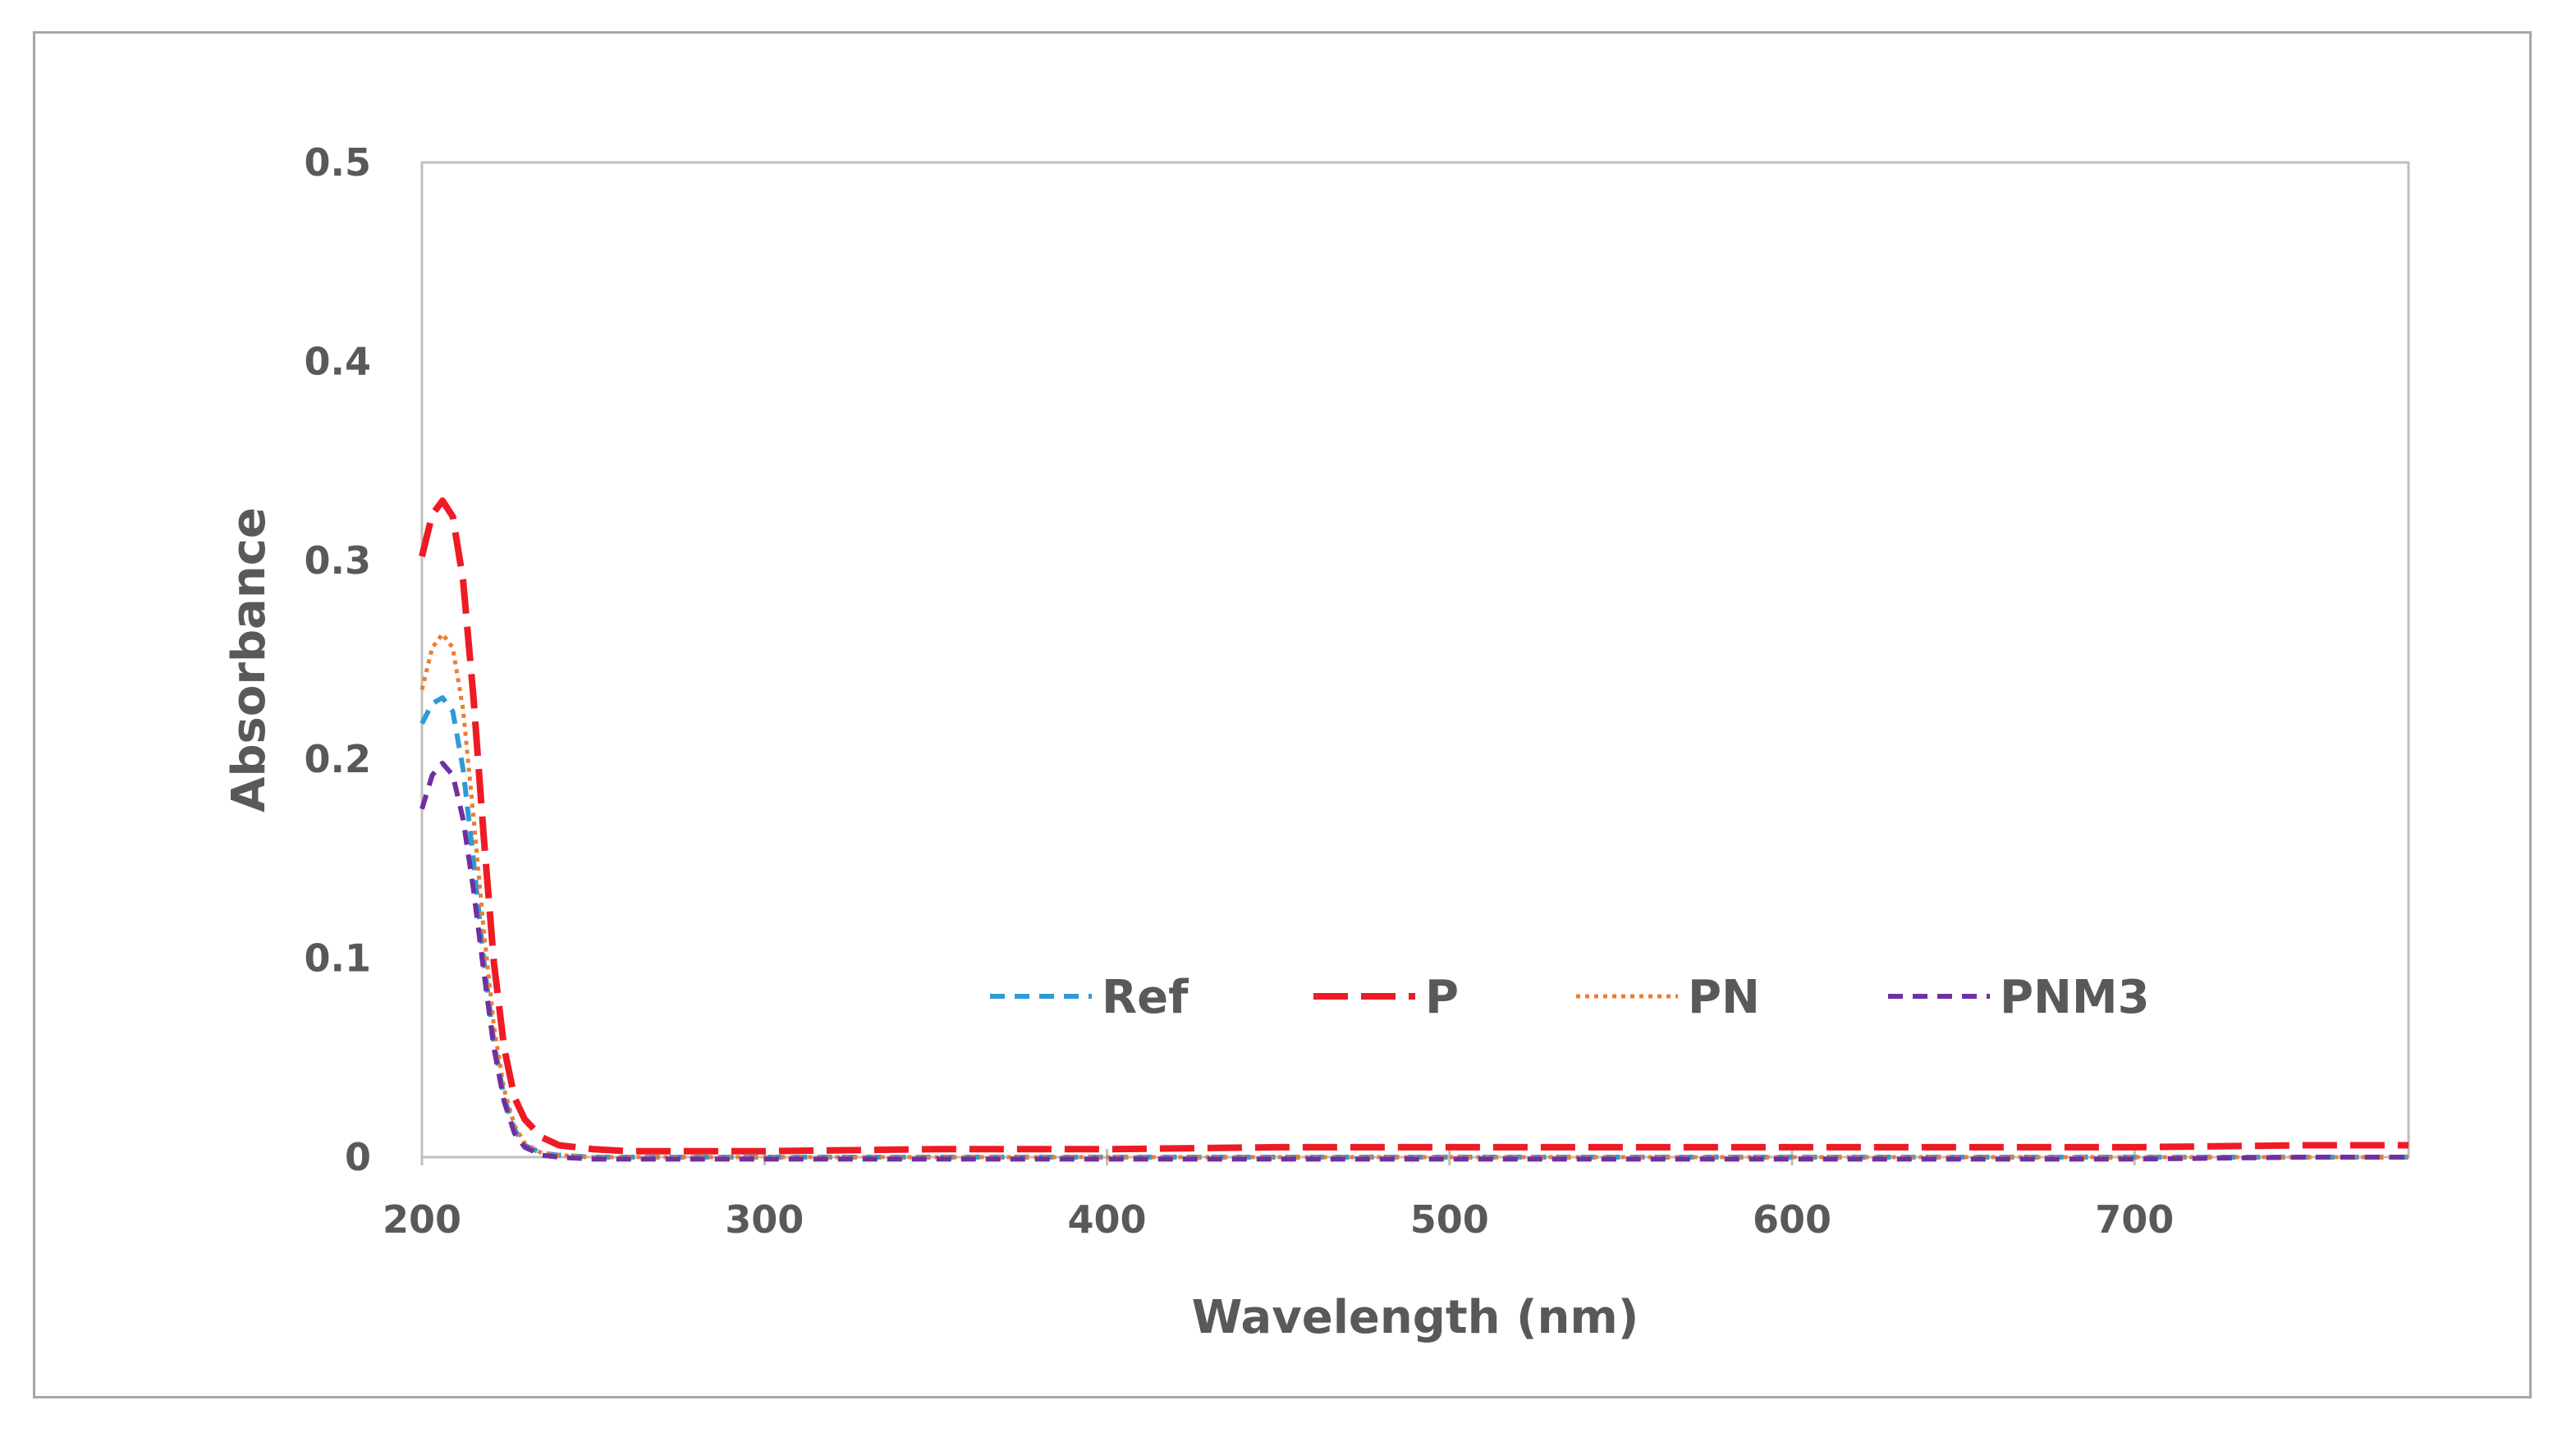 This screenshot has height=1437, width=2576. I want to click on legend-label-p: P, so click(1442, 997).